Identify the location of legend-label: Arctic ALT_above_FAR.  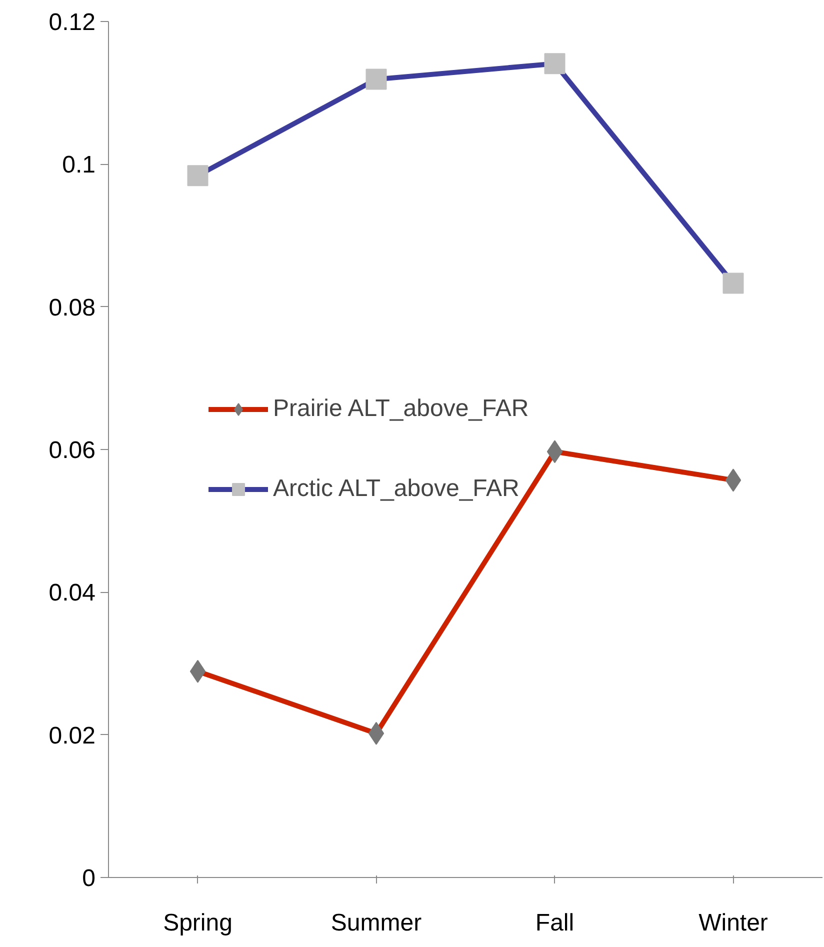
(396, 489).